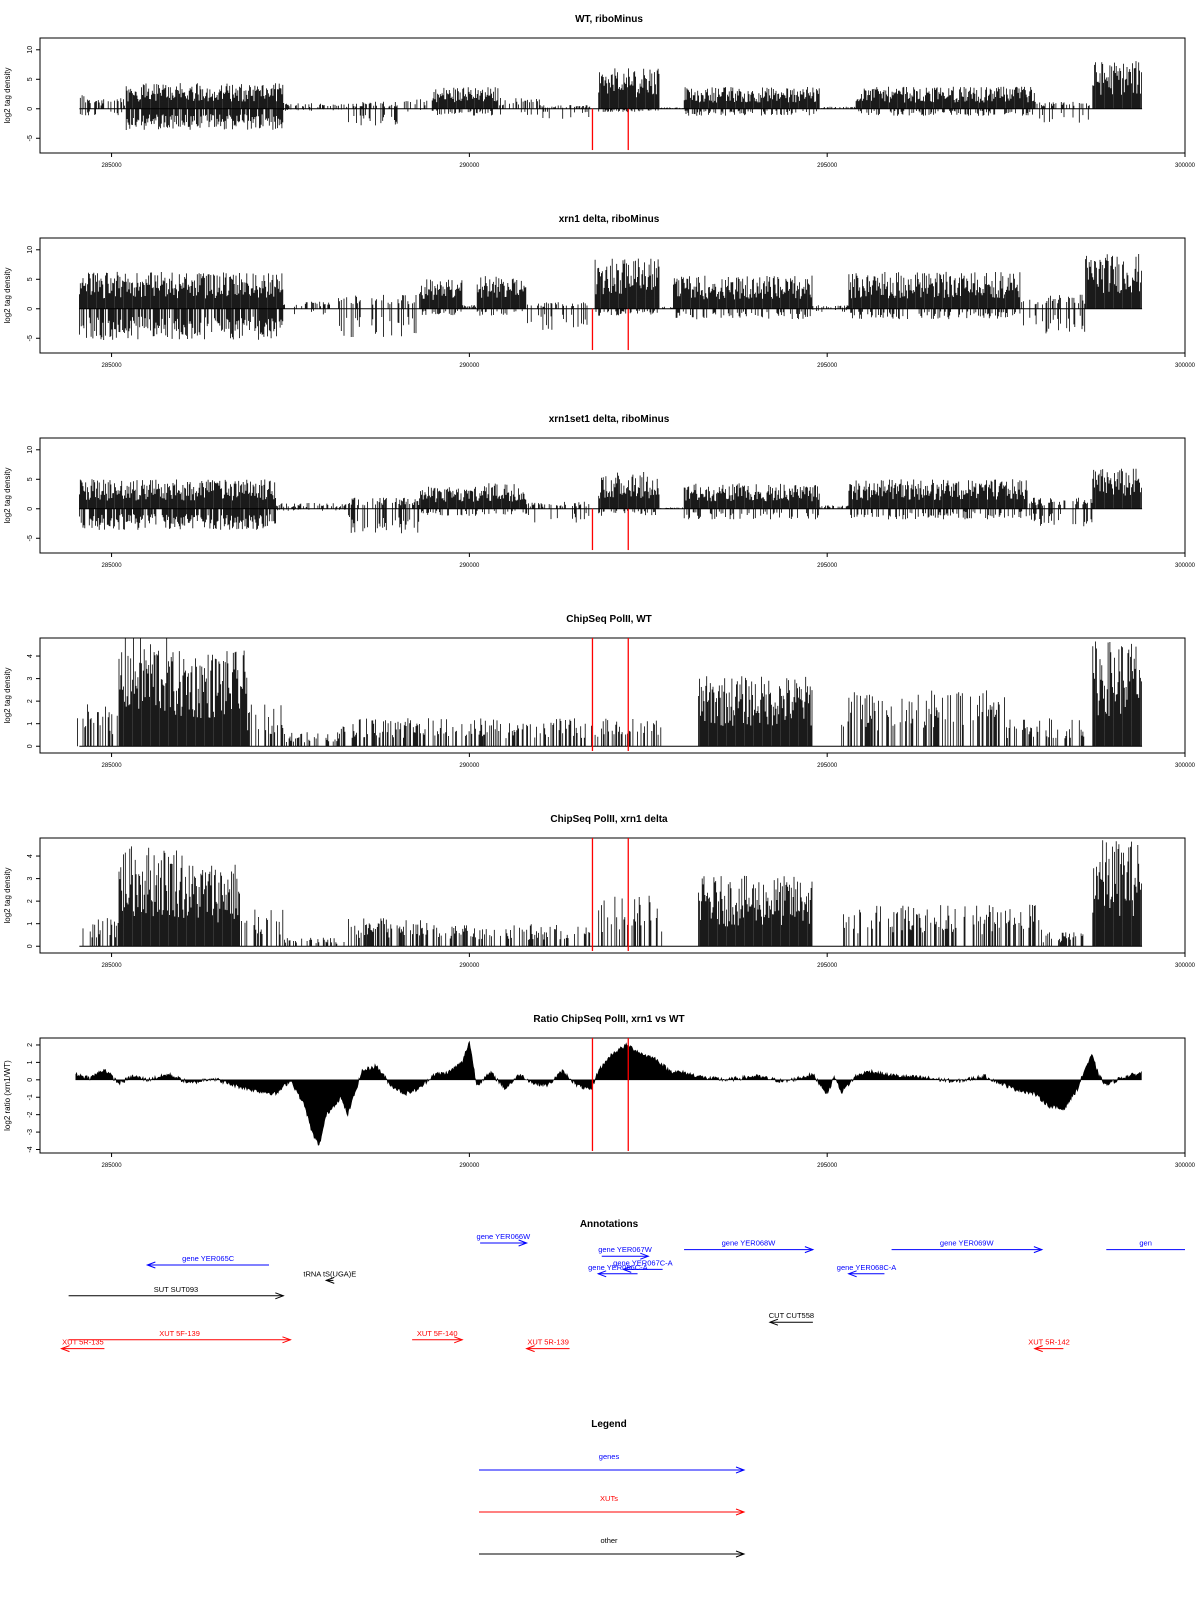 The image size is (1200, 1600). Describe the element at coordinates (609, 1498) in the screenshot. I see `legend-label: XUTs` at that location.